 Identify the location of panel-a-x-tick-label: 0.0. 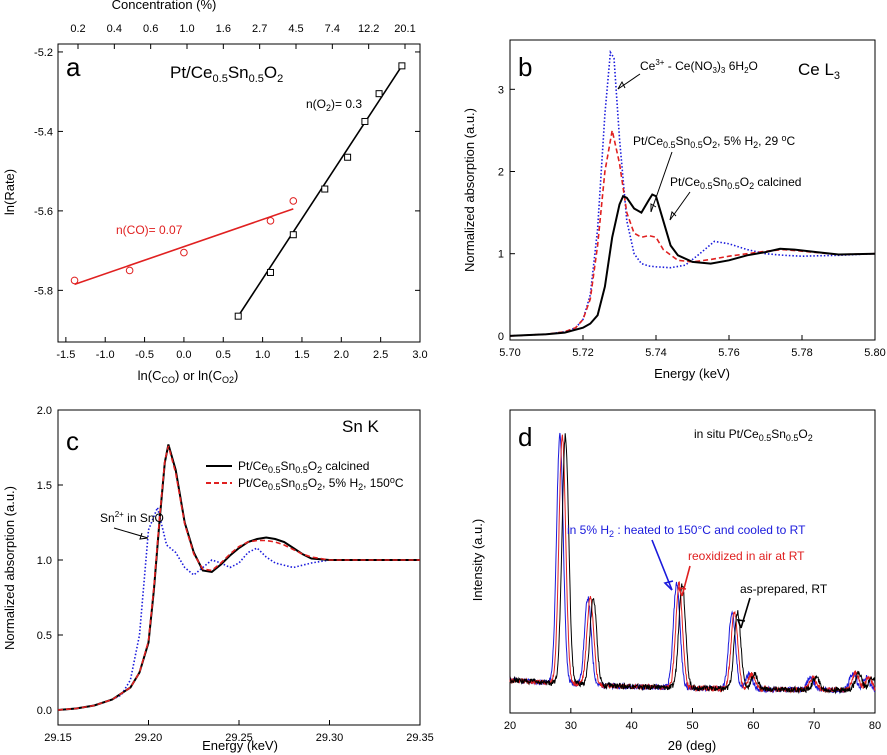
(183, 355).